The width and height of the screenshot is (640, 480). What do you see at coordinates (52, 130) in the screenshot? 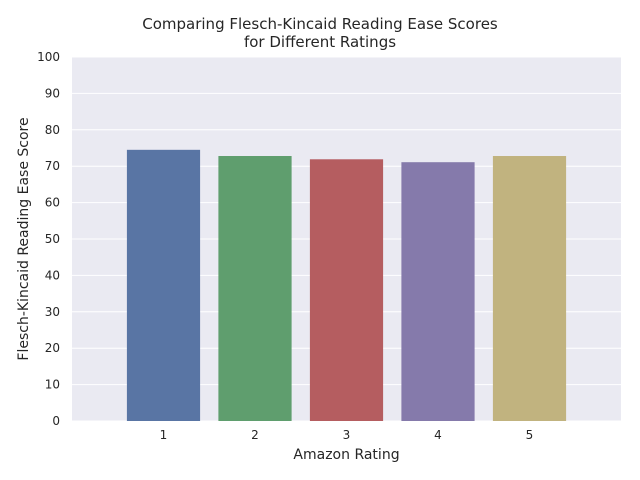
I see `y-tick-label: 80` at bounding box center [52, 130].